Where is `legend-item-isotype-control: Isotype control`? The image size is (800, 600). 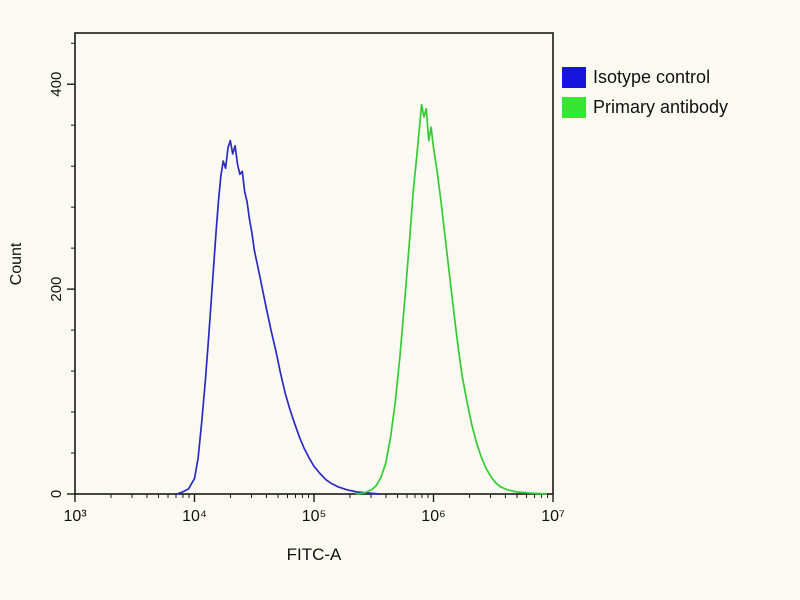 legend-item-isotype-control: Isotype control is located at coordinates (645, 77).